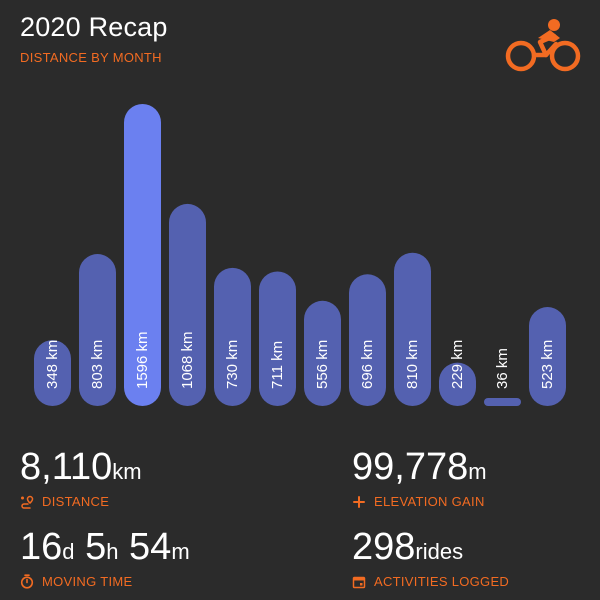  I want to click on elevation-label: ELEVATION GAIN, so click(429, 501).